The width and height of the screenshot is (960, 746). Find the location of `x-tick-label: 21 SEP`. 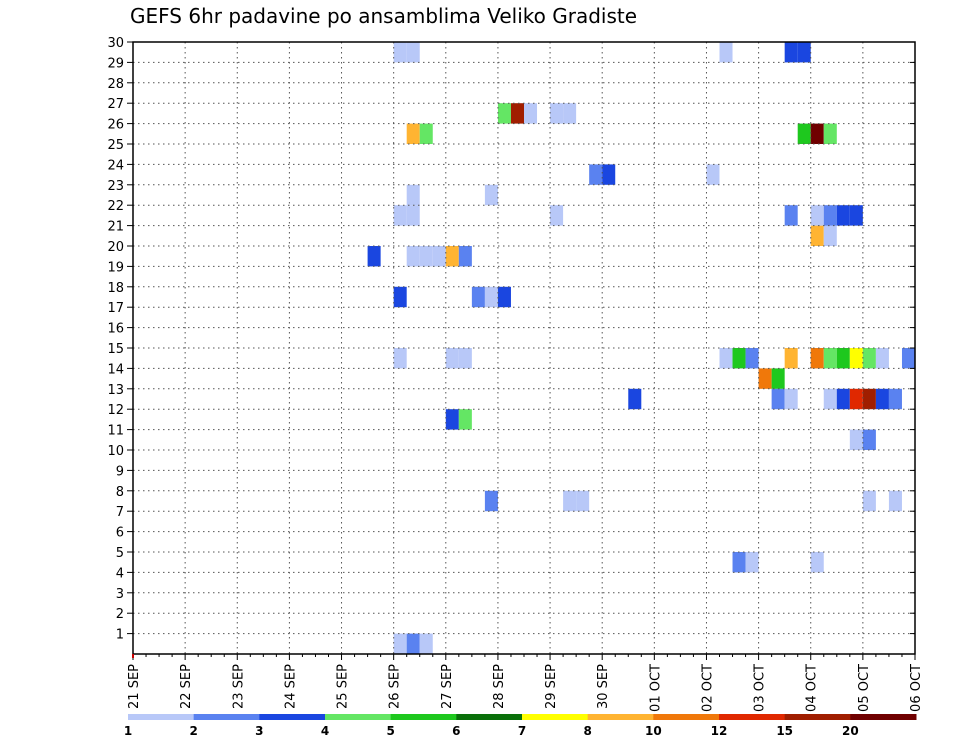

x-tick-label: 21 SEP is located at coordinates (134, 686).